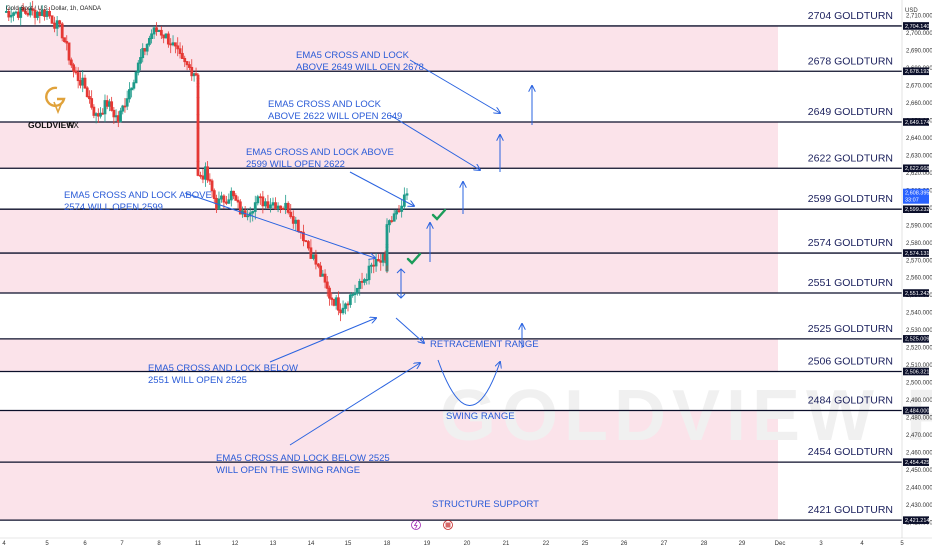 This screenshot has width=932, height=550. Describe the element at coordinates (850, 112) in the screenshot. I see `level-label: 2649 GOLDTURN` at that location.